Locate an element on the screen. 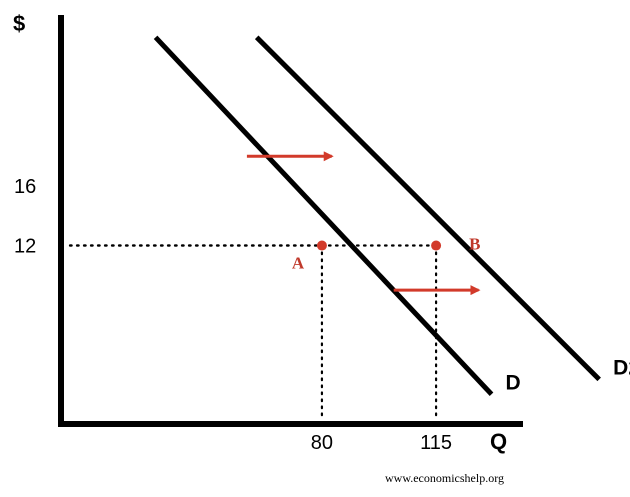 The height and width of the screenshot is (497, 630). x-tick-label-115: 115 is located at coordinates (436, 443).